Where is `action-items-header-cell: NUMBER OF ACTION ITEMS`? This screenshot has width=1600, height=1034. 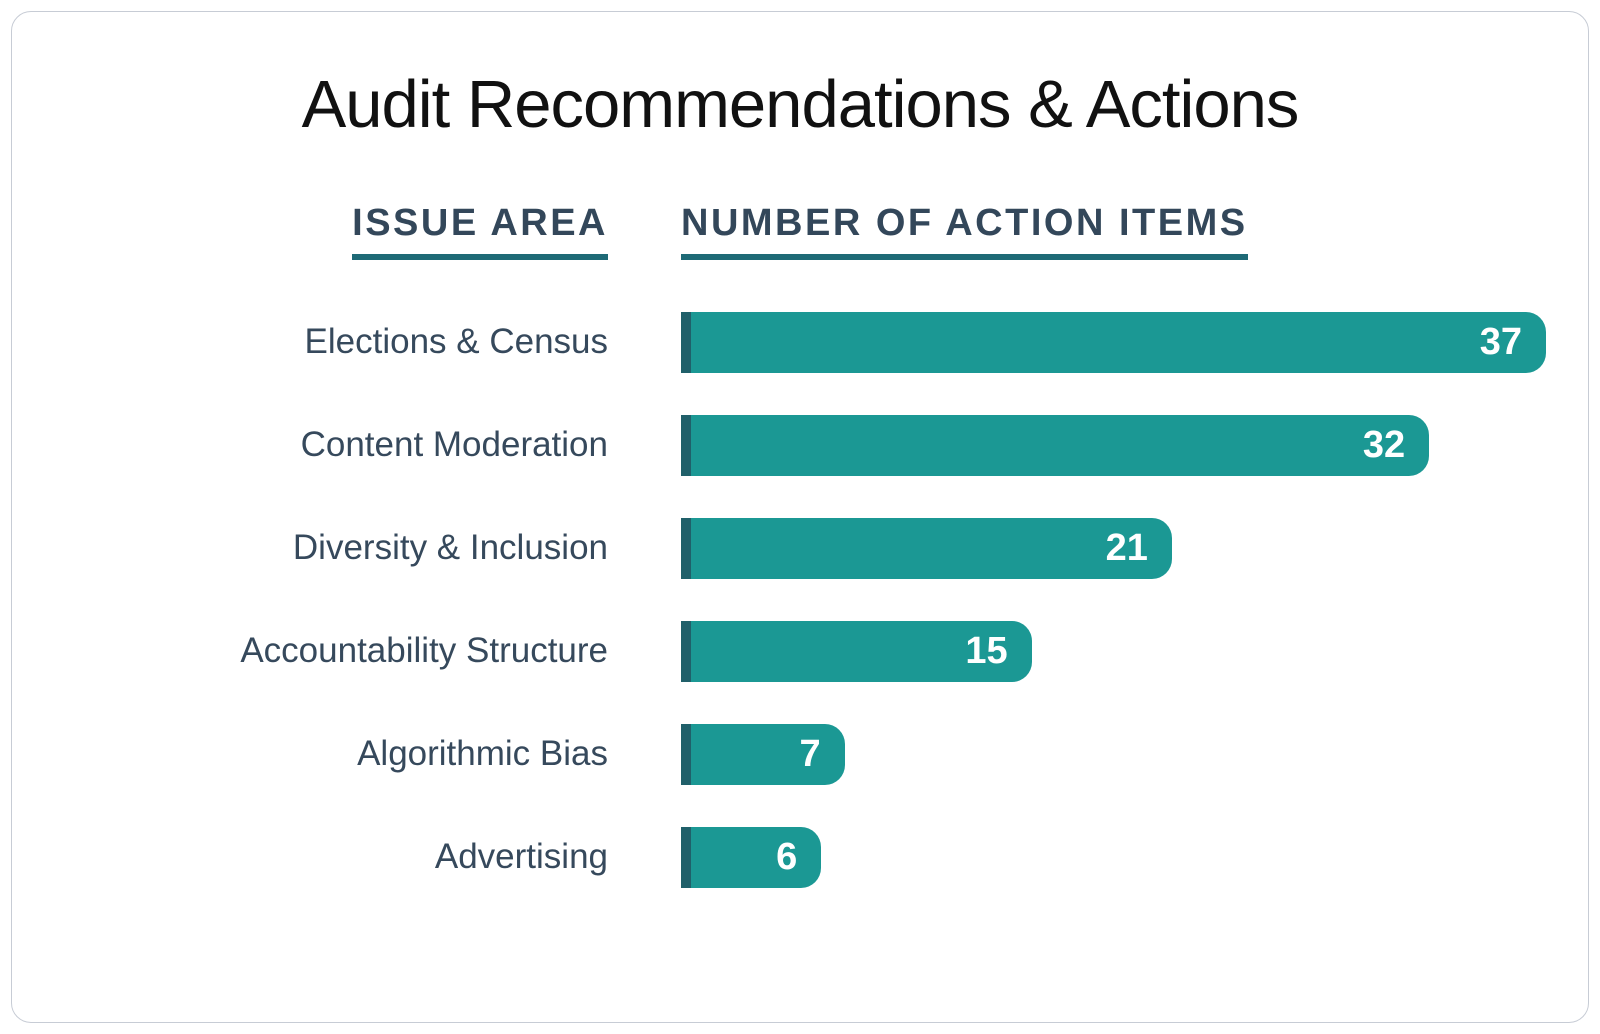 action-items-header-cell: NUMBER OF ACTION ITEMS is located at coordinates (964, 232).